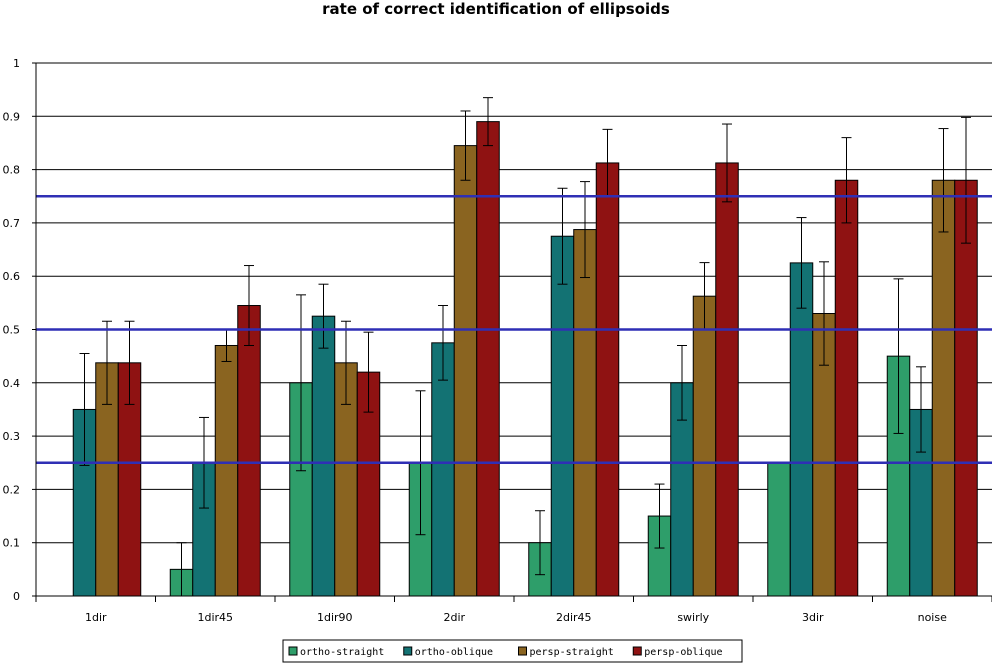 The image size is (992, 664). What do you see at coordinates (693, 617) in the screenshot?
I see `x-tick-label: swirly` at bounding box center [693, 617].